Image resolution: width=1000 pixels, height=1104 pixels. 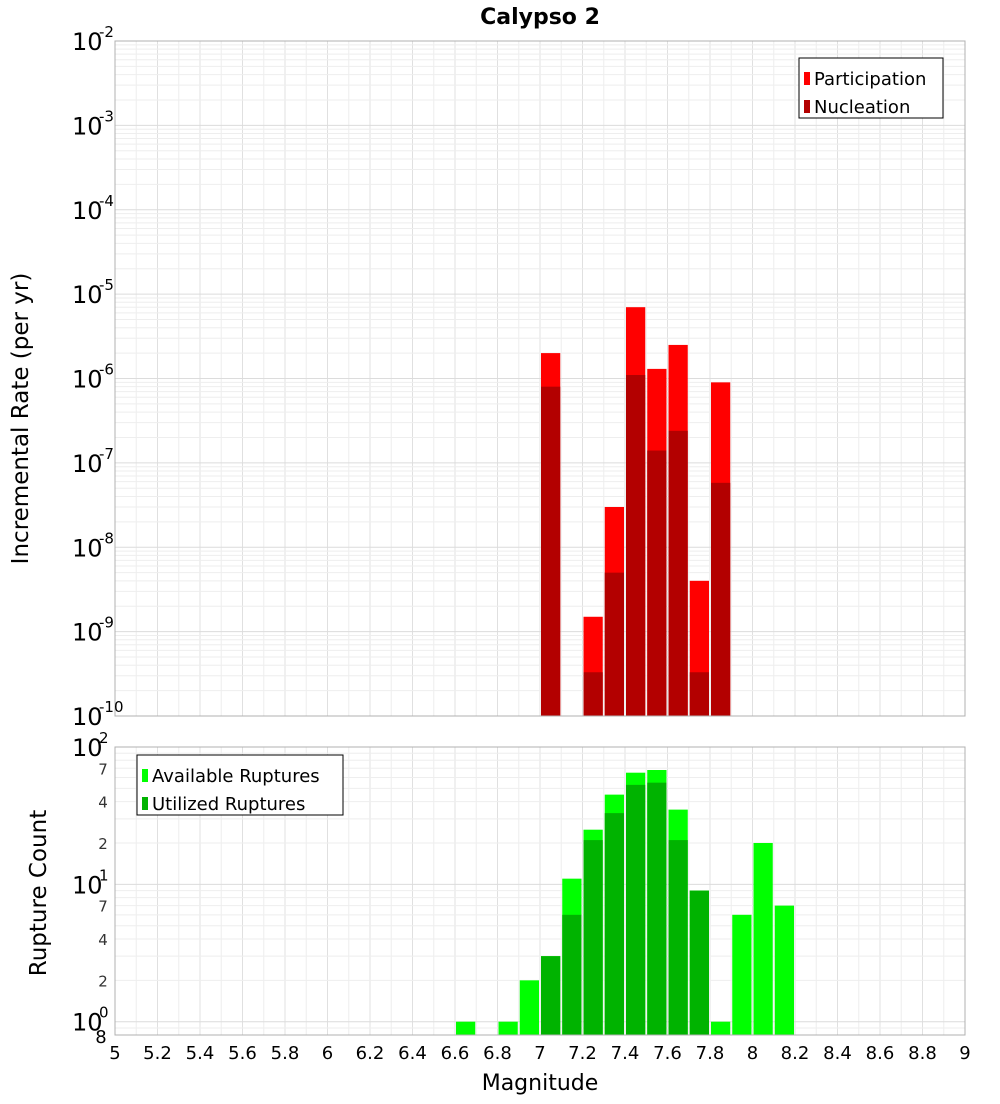 I want to click on top-panel-bars, so click(x=636, y=511).